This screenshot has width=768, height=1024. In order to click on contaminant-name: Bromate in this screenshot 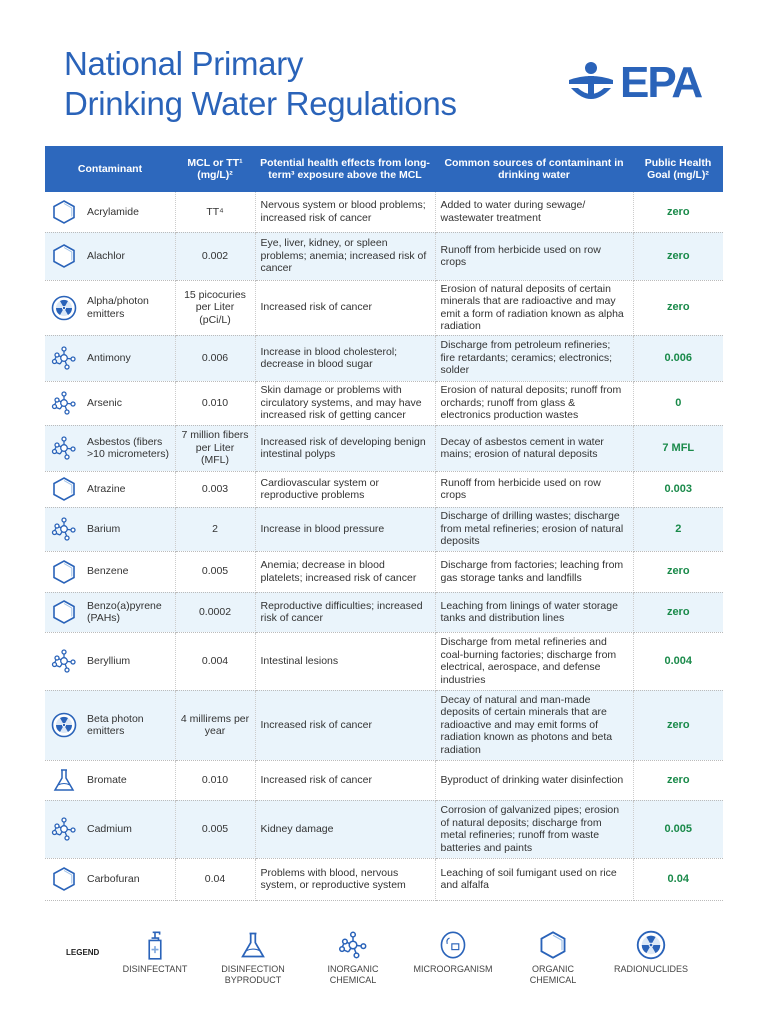, I will do `click(107, 779)`.